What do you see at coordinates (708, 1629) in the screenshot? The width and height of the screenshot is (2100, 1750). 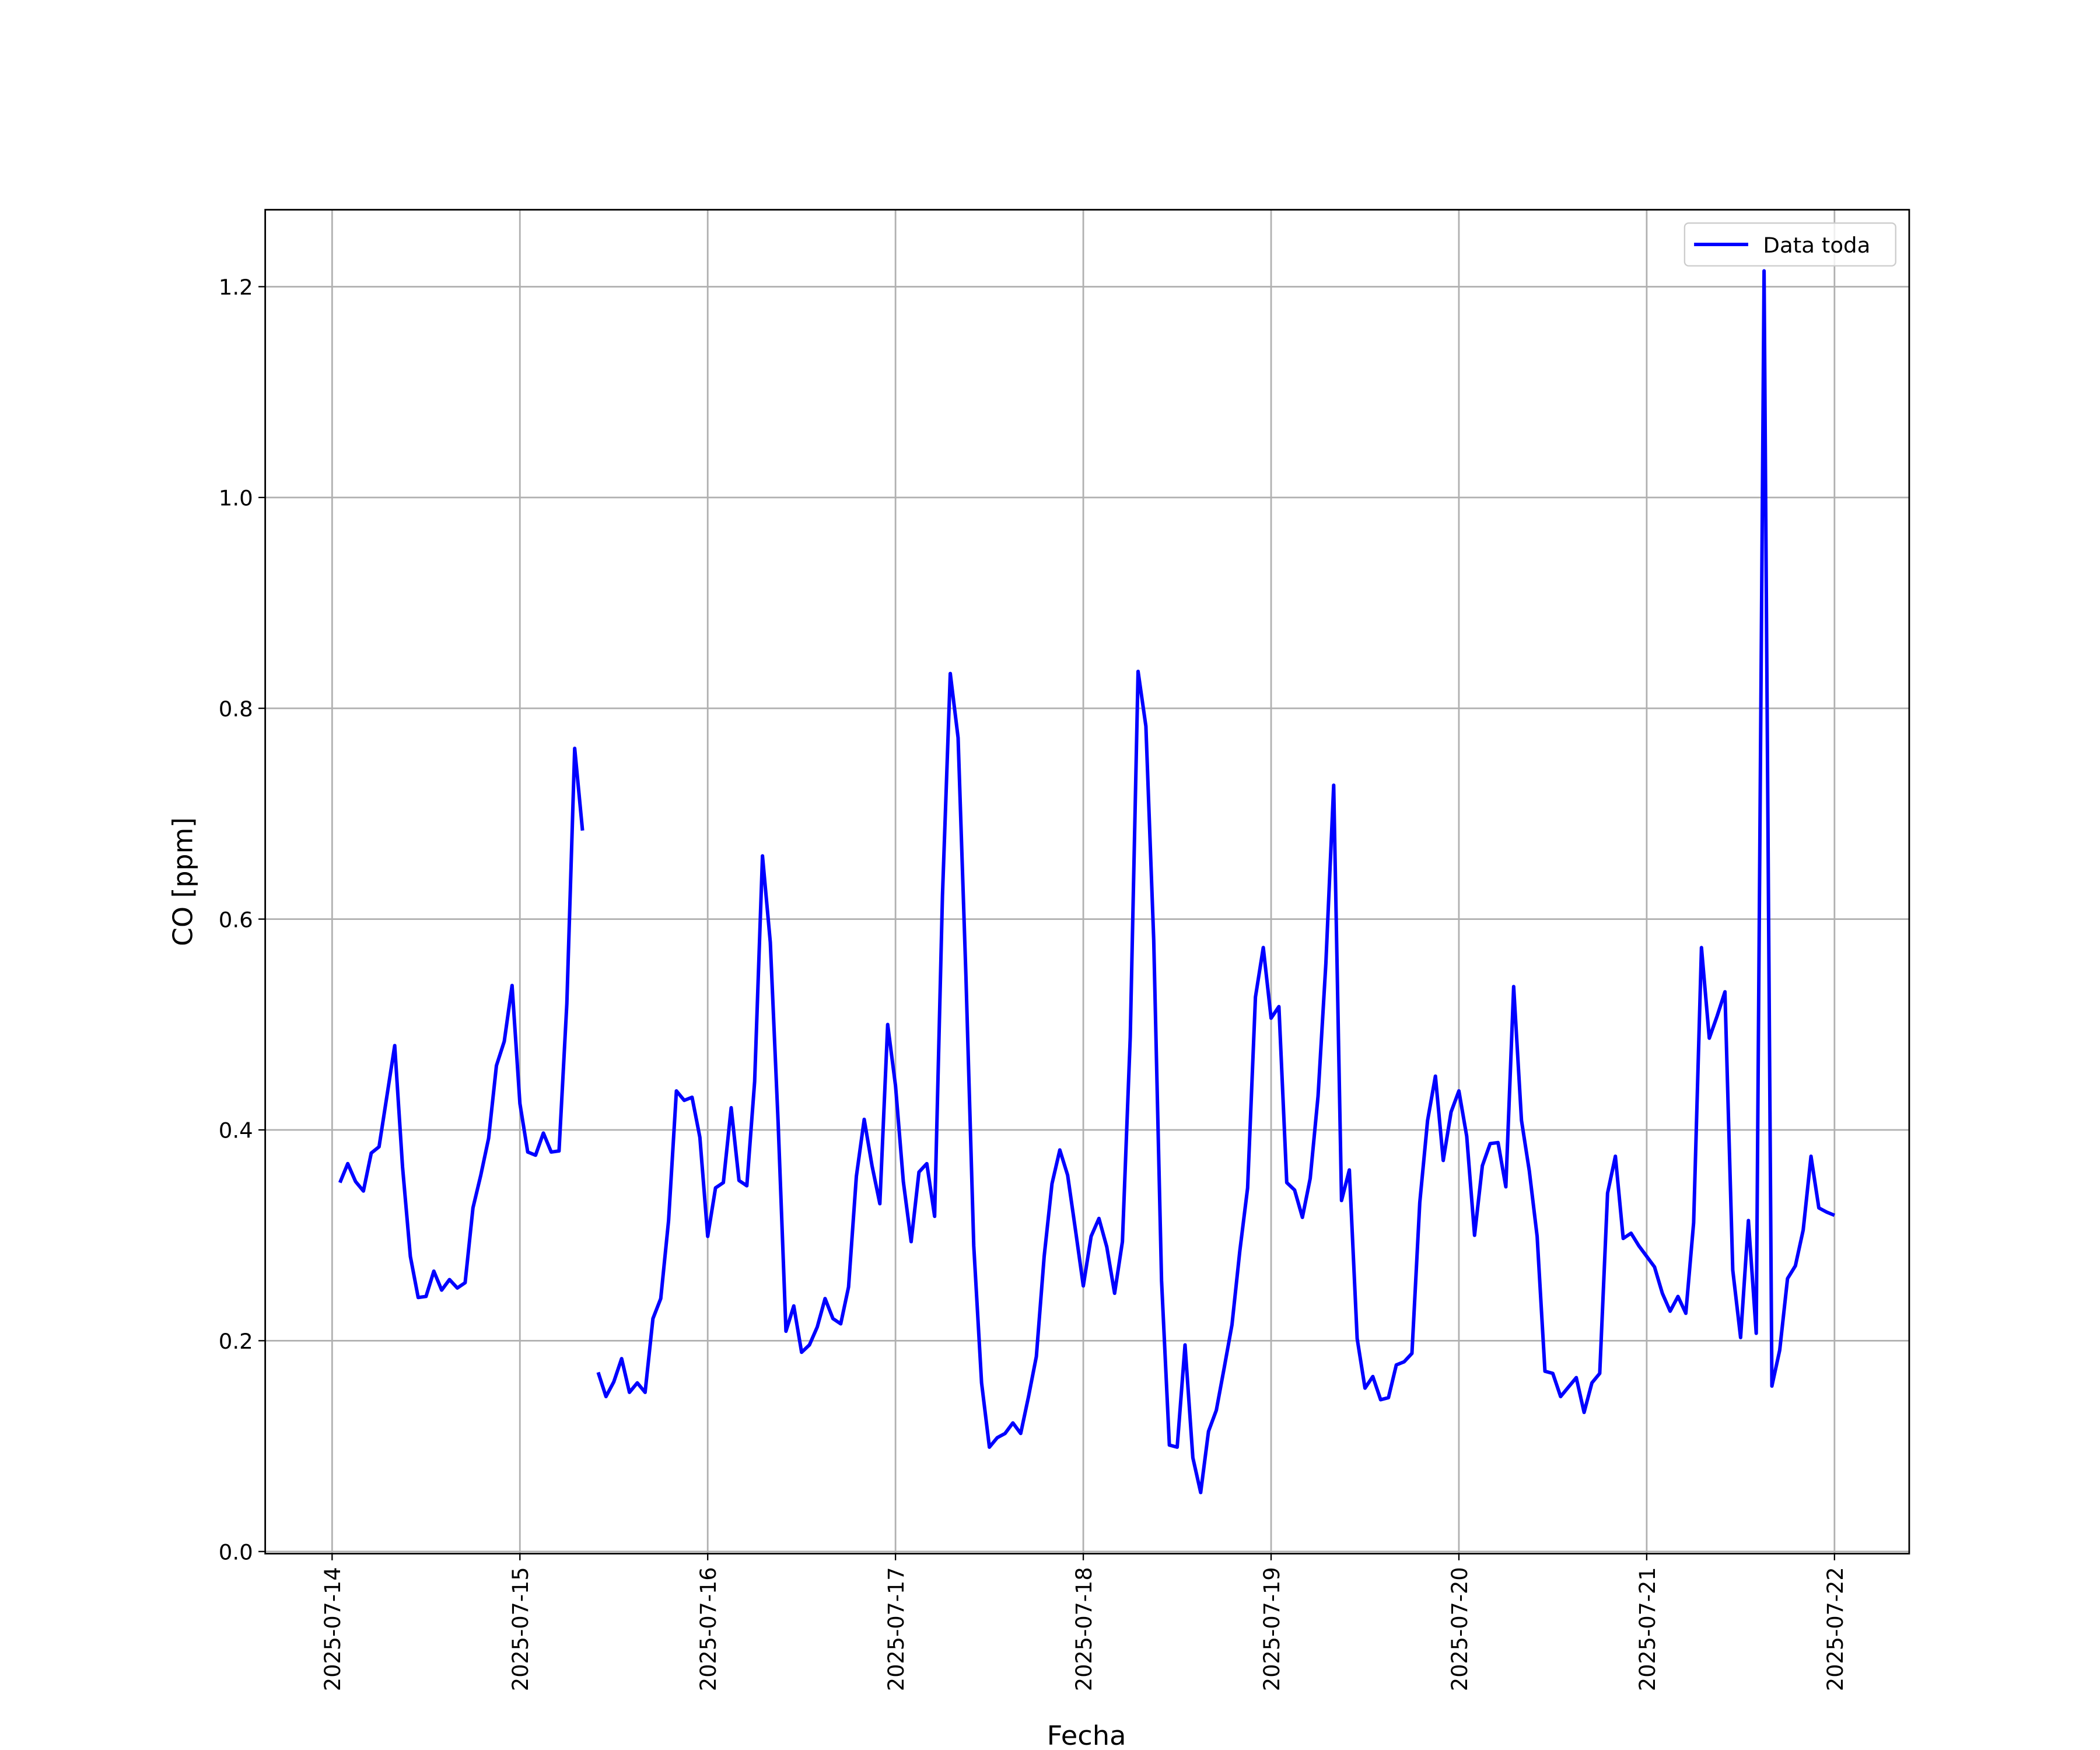 I see `x-tick-label: 2025-07-16` at bounding box center [708, 1629].